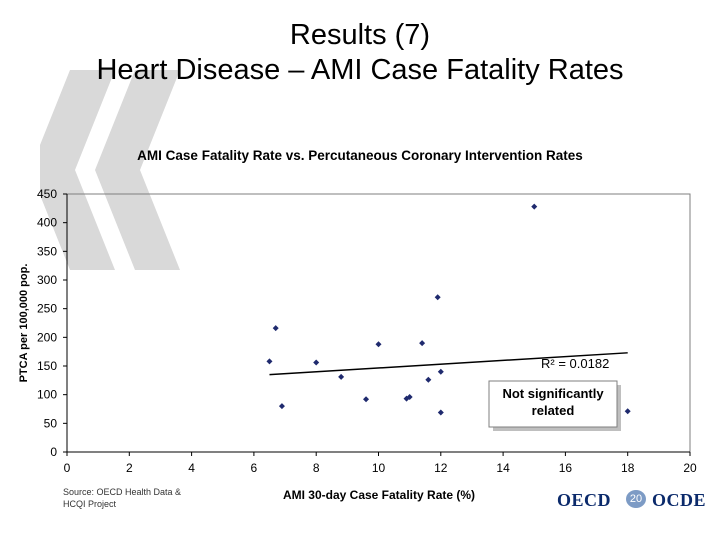 The image size is (720, 540). What do you see at coordinates (47, 251) in the screenshot?
I see `y-tick-label: 350` at bounding box center [47, 251].